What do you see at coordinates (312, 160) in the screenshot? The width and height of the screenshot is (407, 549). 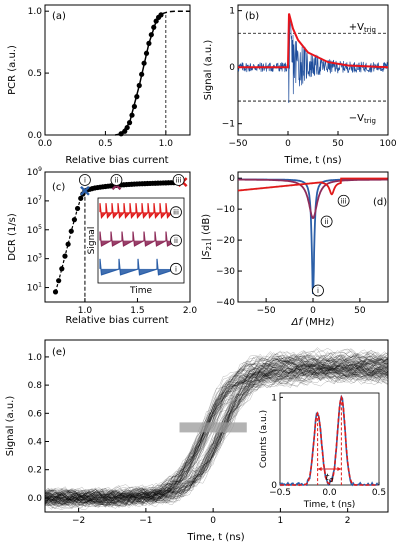 I see `panel-b-xlabel: Time, t (ns)` at bounding box center [312, 160].